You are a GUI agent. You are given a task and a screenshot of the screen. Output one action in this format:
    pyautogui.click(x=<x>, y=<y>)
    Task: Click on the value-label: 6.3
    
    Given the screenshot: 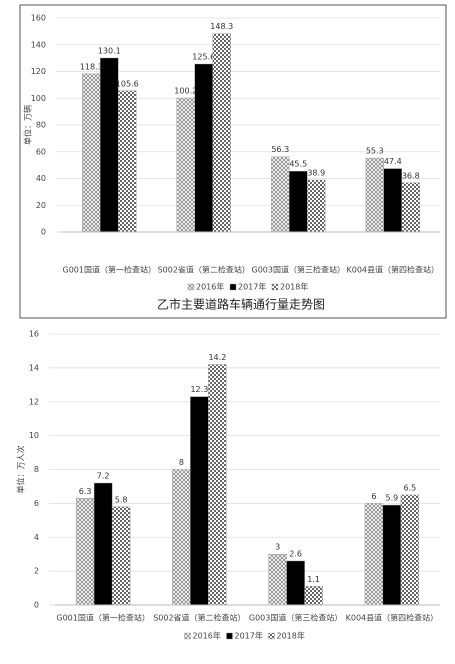 What is the action you would take?
    pyautogui.click(x=85, y=491)
    